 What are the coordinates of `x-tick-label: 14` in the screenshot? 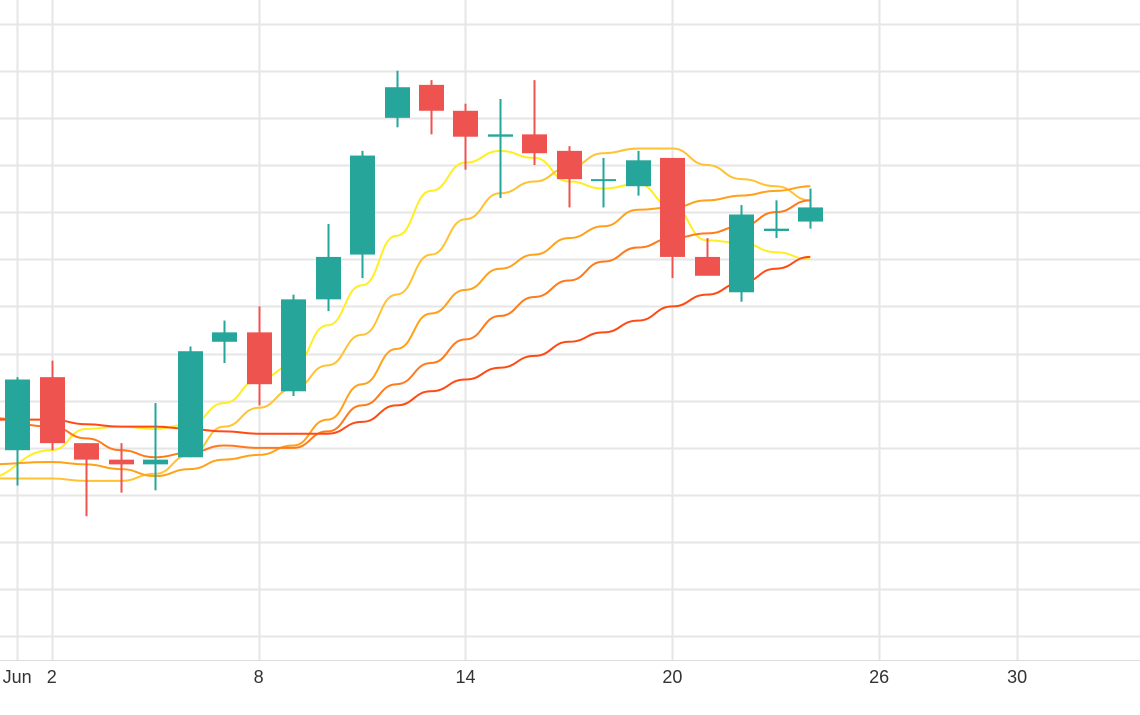 It's located at (465, 677).